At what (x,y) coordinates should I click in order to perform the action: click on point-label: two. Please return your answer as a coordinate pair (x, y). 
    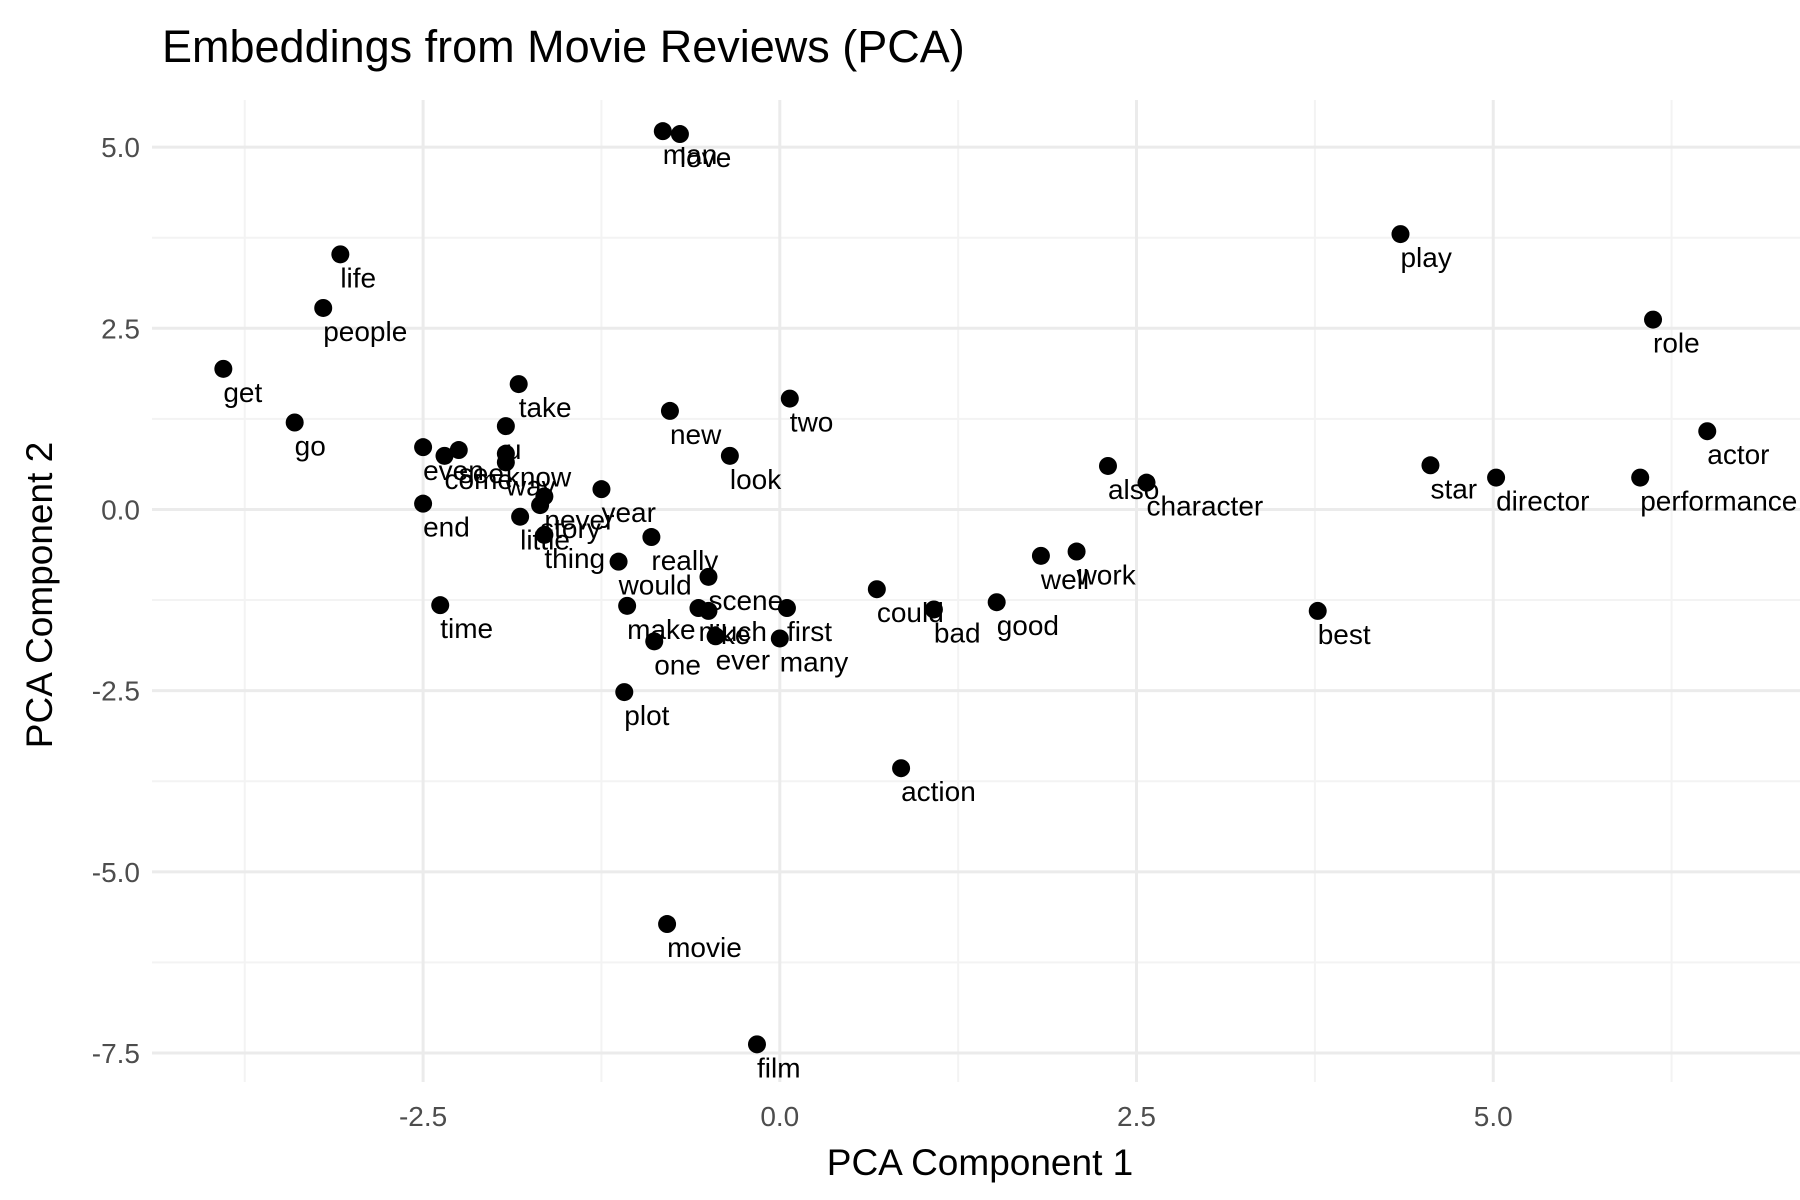
    Looking at the image, I should click on (812, 422).